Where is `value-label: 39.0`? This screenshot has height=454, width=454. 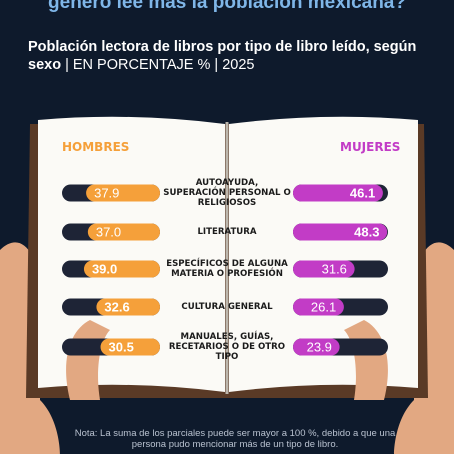
value-label: 39.0 is located at coordinates (104, 269).